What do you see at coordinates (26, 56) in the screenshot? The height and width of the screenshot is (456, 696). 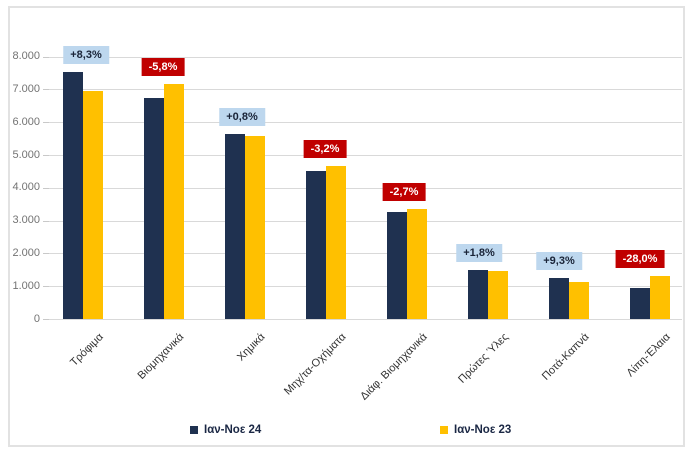 I see `y-axis-label: 8.000` at bounding box center [26, 56].